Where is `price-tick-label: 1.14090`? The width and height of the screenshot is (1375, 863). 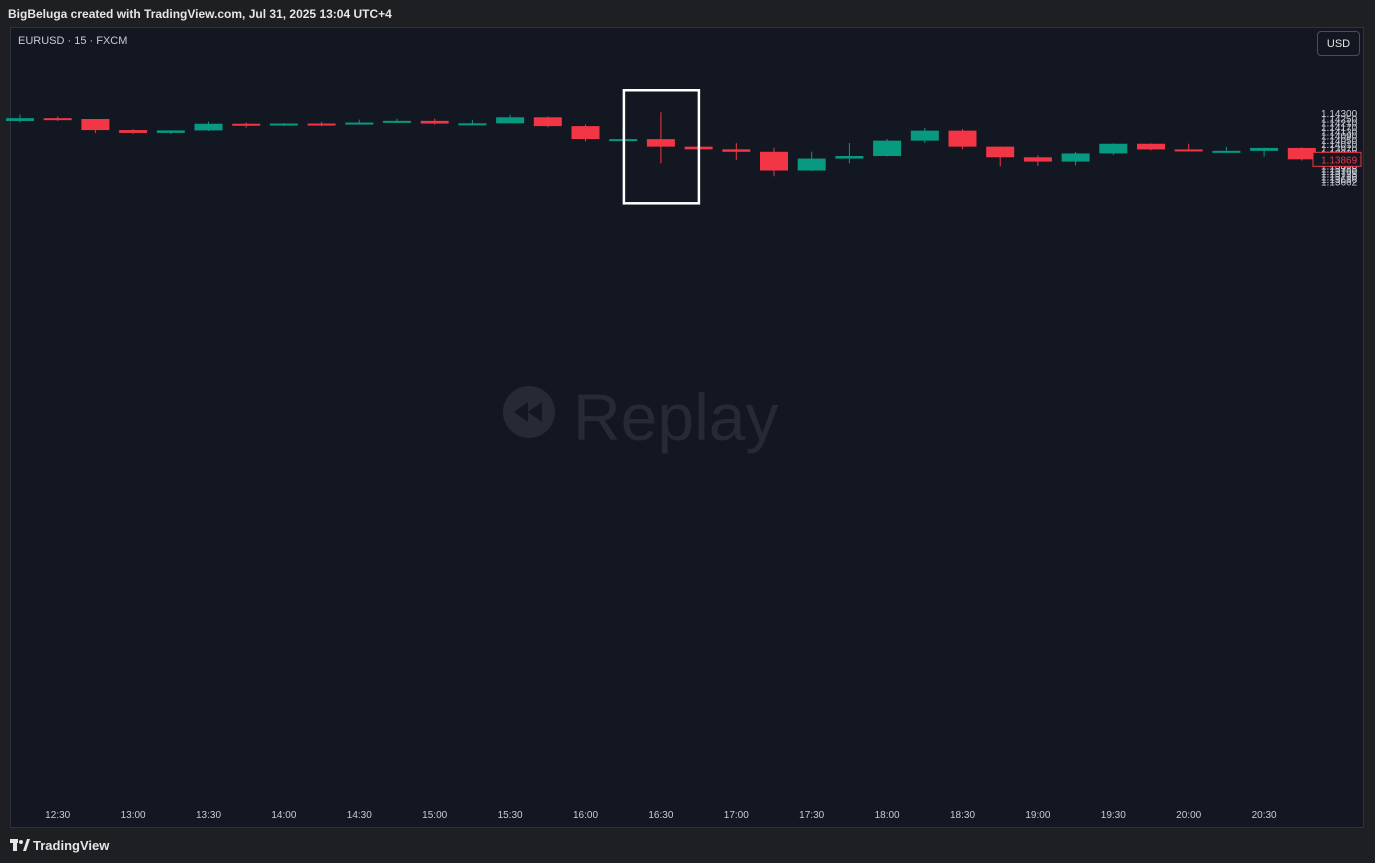 price-tick-label: 1.14090 is located at coordinates (1339, 137).